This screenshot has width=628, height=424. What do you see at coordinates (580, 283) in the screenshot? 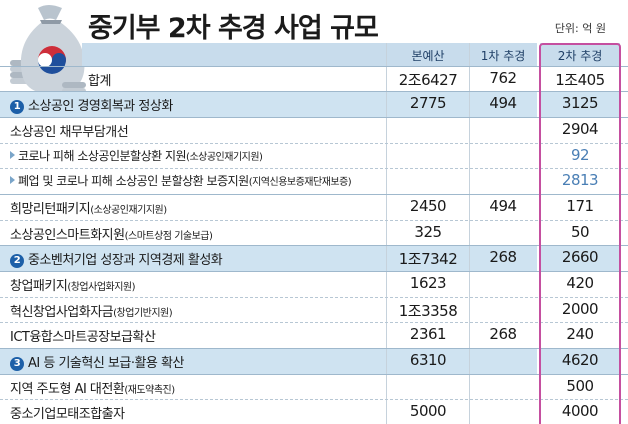
I see `second-supplementary-value: 420` at bounding box center [580, 283].